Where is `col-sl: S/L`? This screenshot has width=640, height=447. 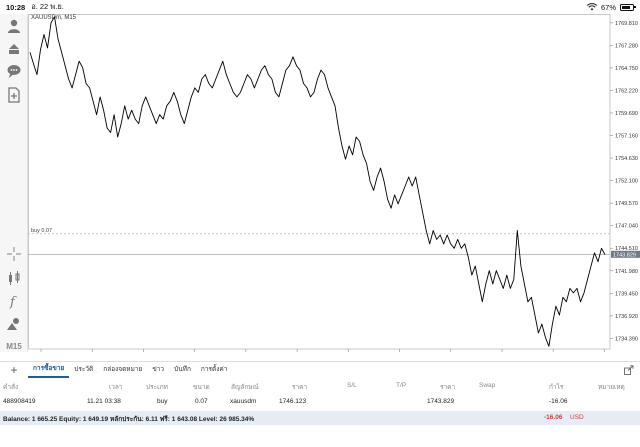
col-sl: S/L is located at coordinates (352, 385).